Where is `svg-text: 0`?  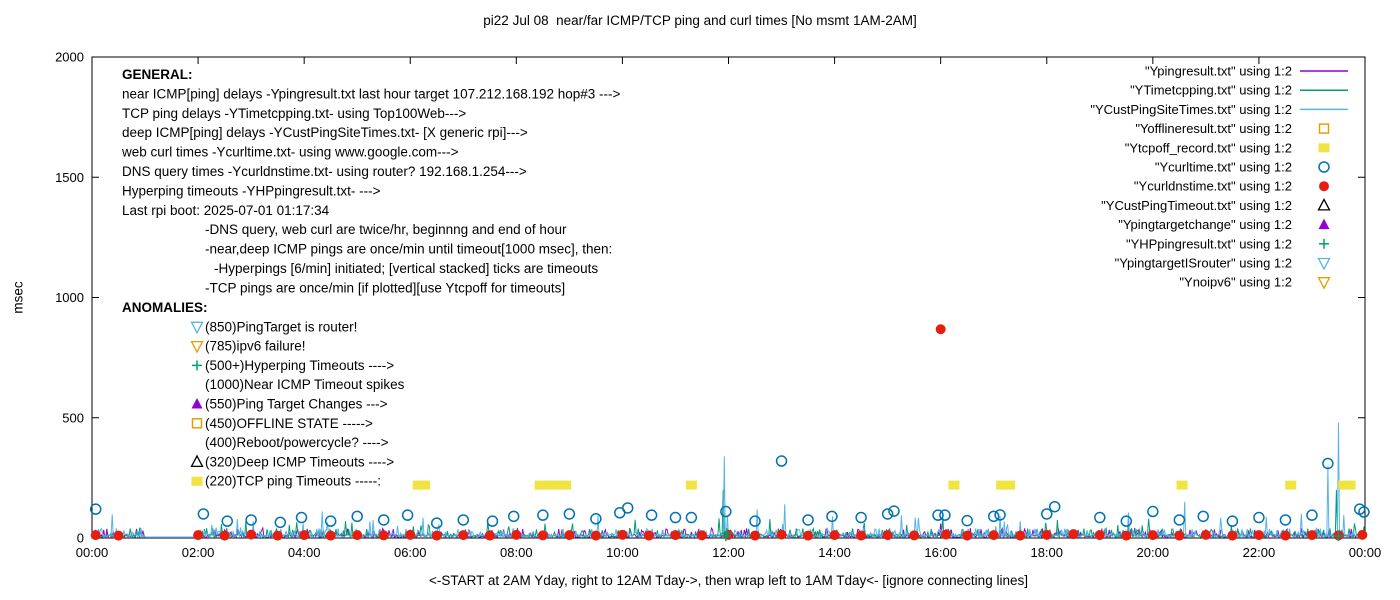
svg-text: 0 is located at coordinates (80, 538).